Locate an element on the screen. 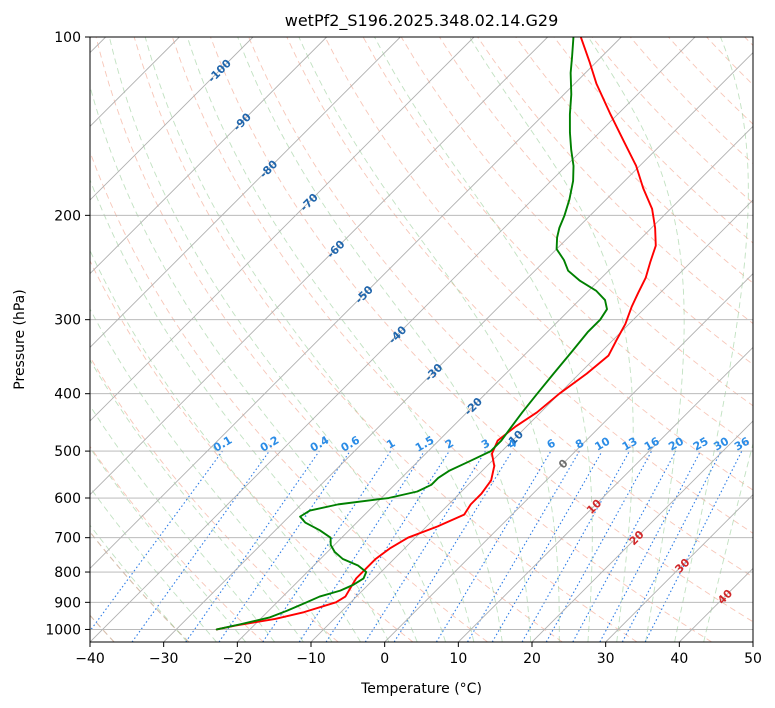 The height and width of the screenshot is (708, 775). y-tick-label: 600 is located at coordinates (67, 499).